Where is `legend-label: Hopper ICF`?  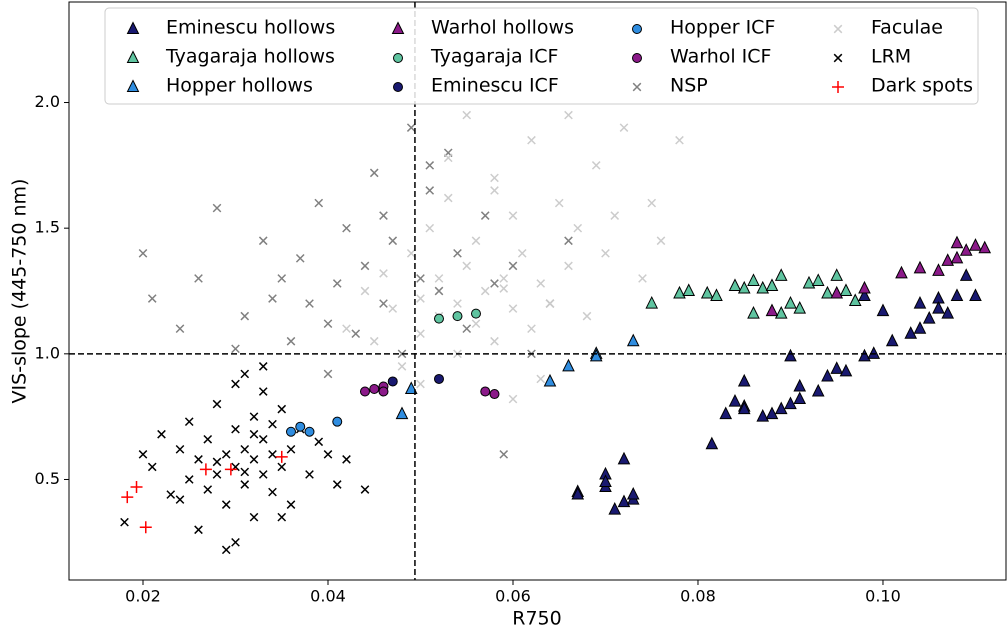 legend-label: Hopper ICF is located at coordinates (722, 28).